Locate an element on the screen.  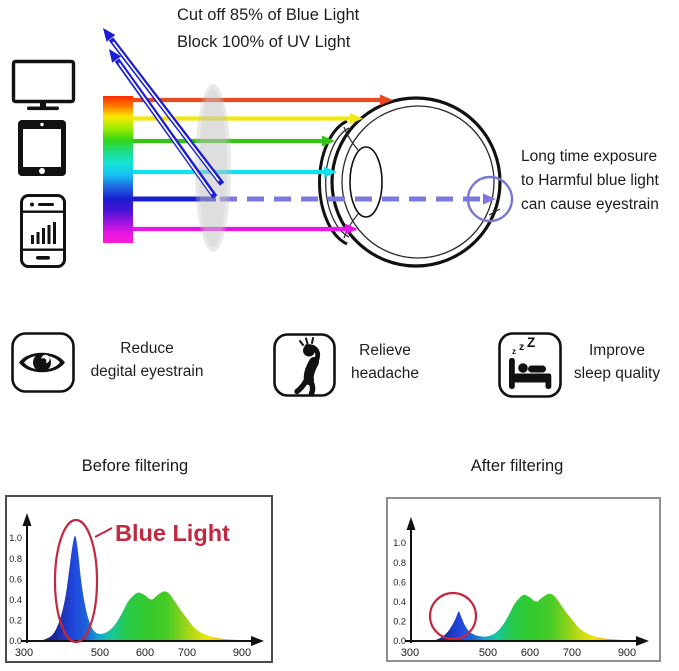
monitor-icon is located at coordinates (43, 85).